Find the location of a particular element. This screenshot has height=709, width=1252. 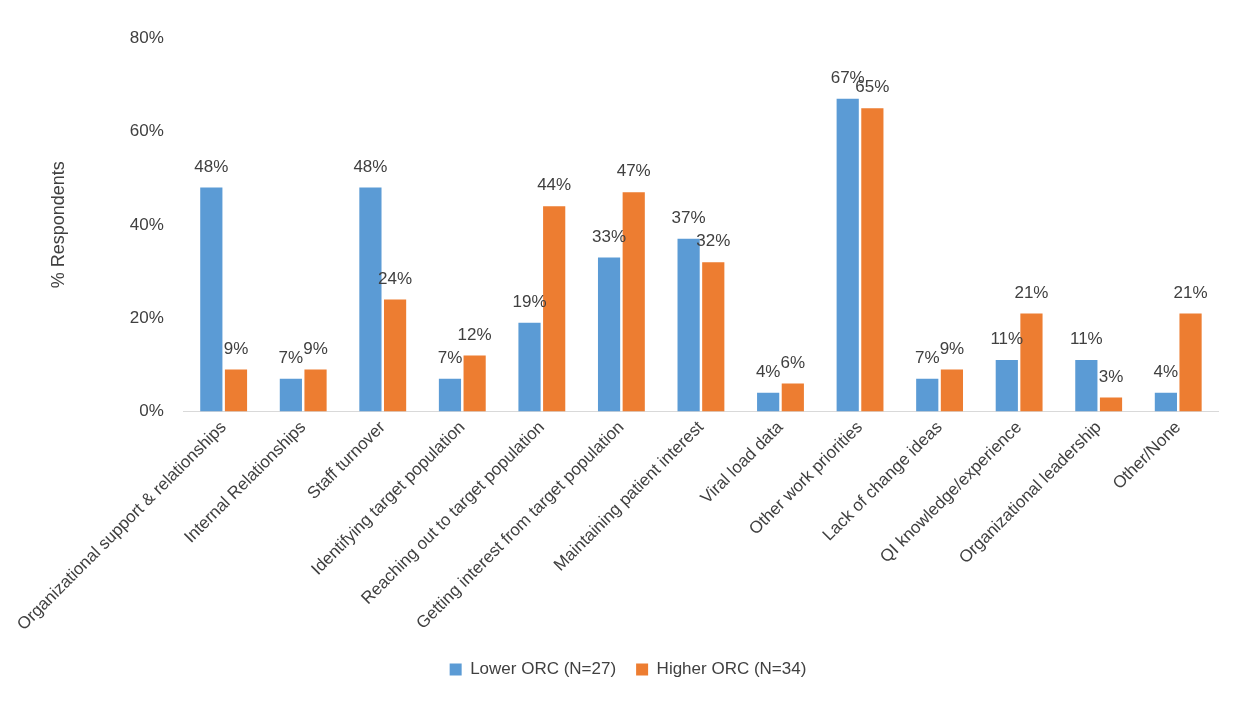

y-tick-label: 80% is located at coordinates (146, 37).